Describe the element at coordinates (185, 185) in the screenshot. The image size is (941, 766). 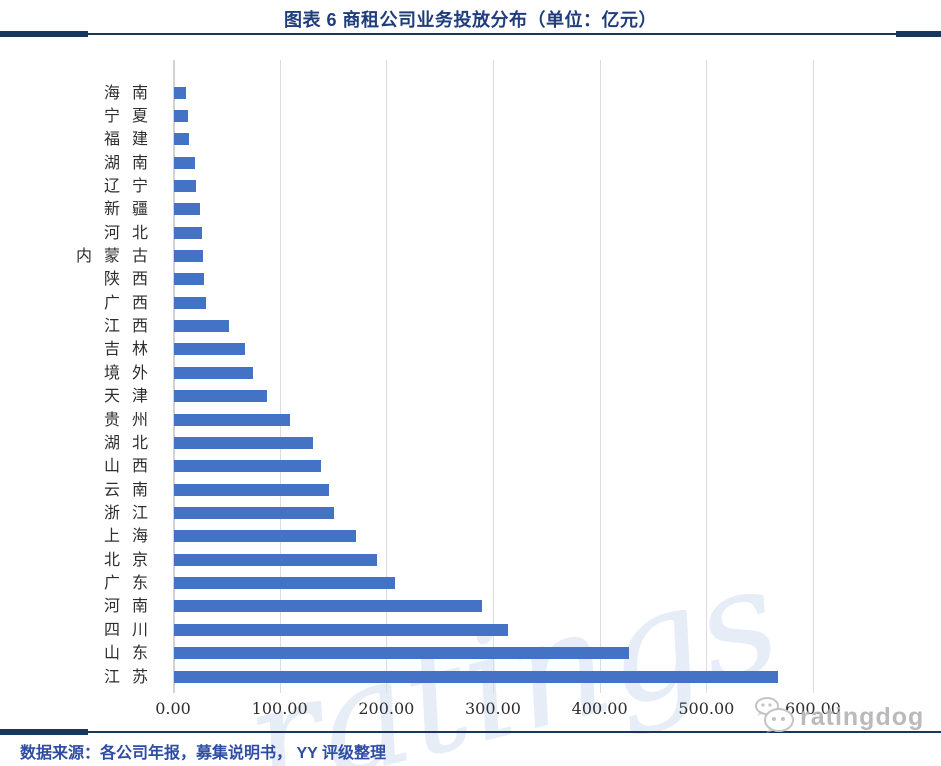
I see `bar-辽宁` at that location.